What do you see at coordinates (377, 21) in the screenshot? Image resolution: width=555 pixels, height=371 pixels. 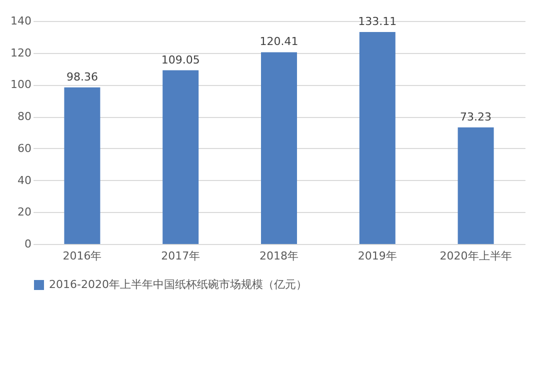 I see `data-label: 133.11` at bounding box center [377, 21].